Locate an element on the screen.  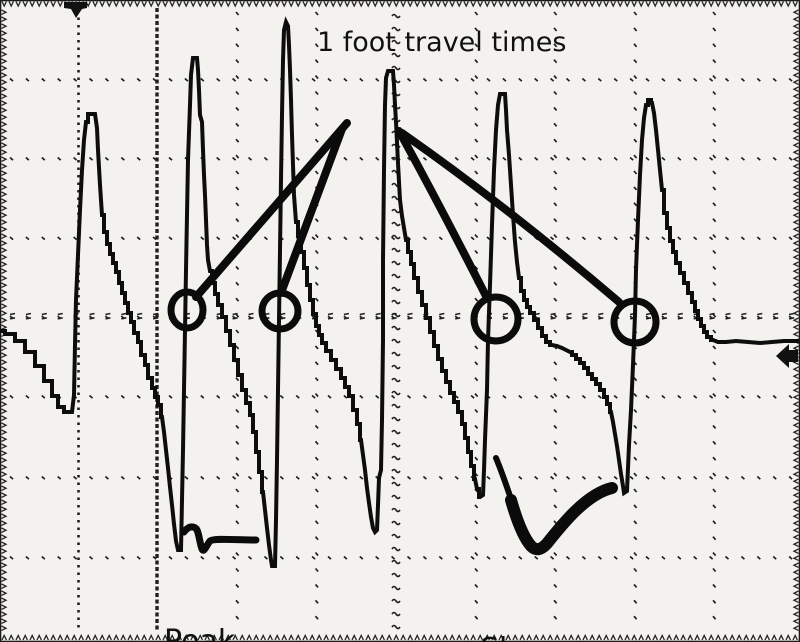
title-annotation: 1 foot travel times is located at coordinates (442, 42).